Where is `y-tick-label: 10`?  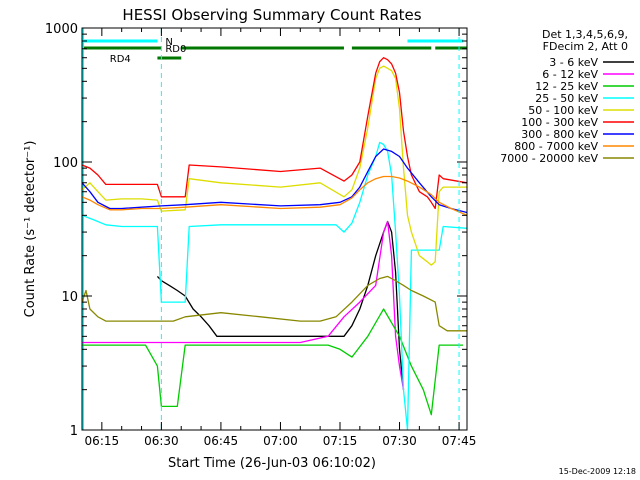 y-tick-label: 10 is located at coordinates (69, 297).